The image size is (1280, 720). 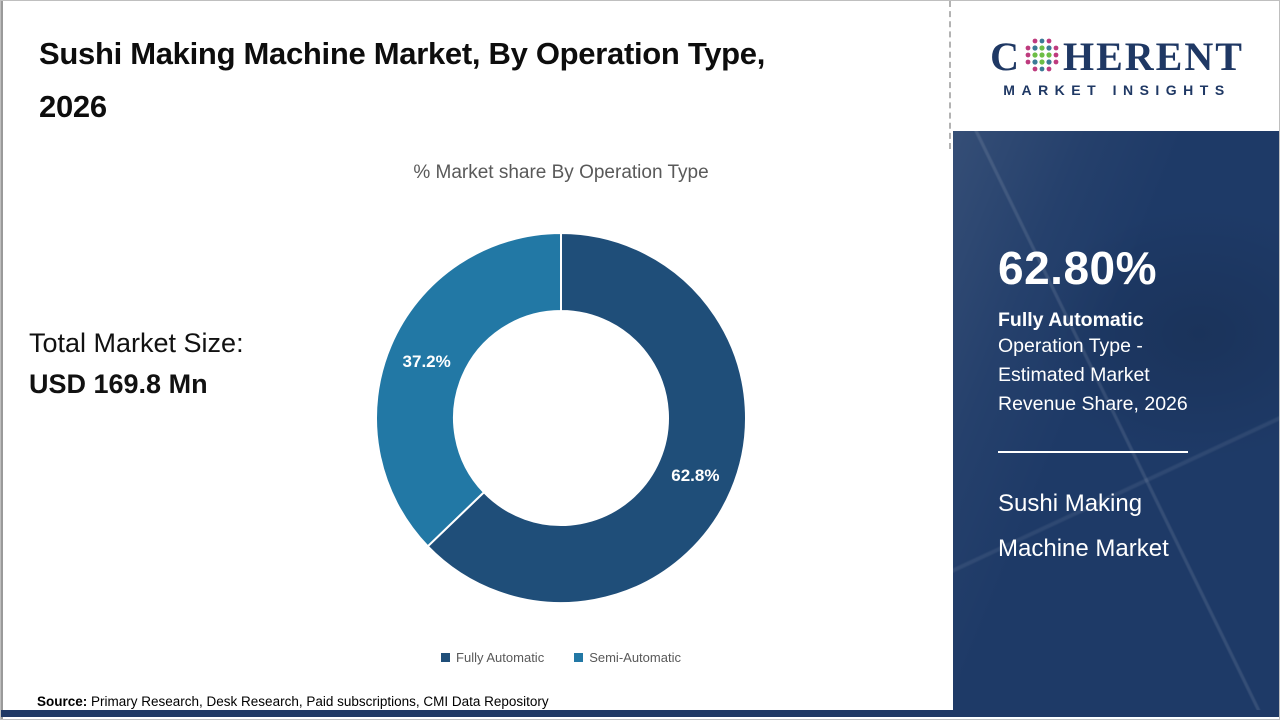 I want to click on legend-item-fully-automatic: Fully Automatic, so click(x=492, y=657).